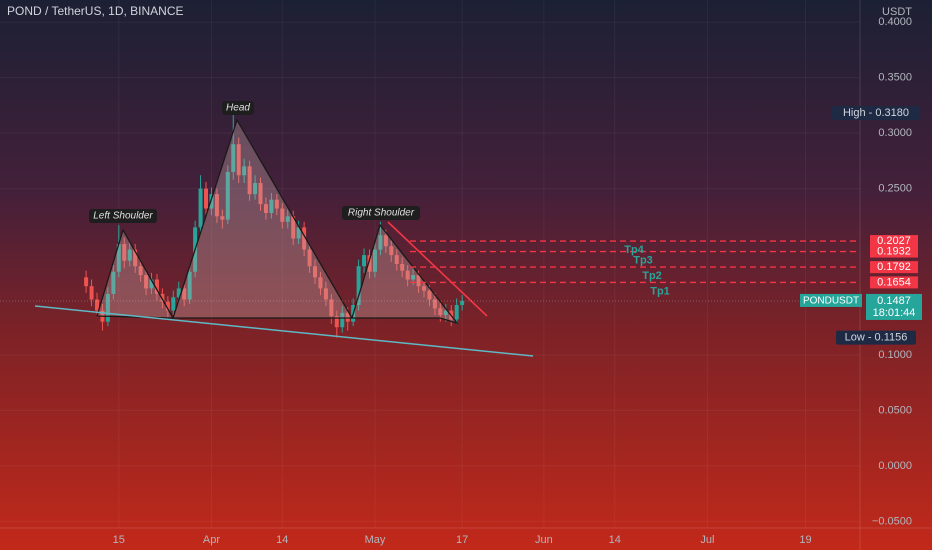 This screenshot has height=550, width=932. What do you see at coordinates (660, 291) in the screenshot?
I see `target-name: Tp1` at bounding box center [660, 291].